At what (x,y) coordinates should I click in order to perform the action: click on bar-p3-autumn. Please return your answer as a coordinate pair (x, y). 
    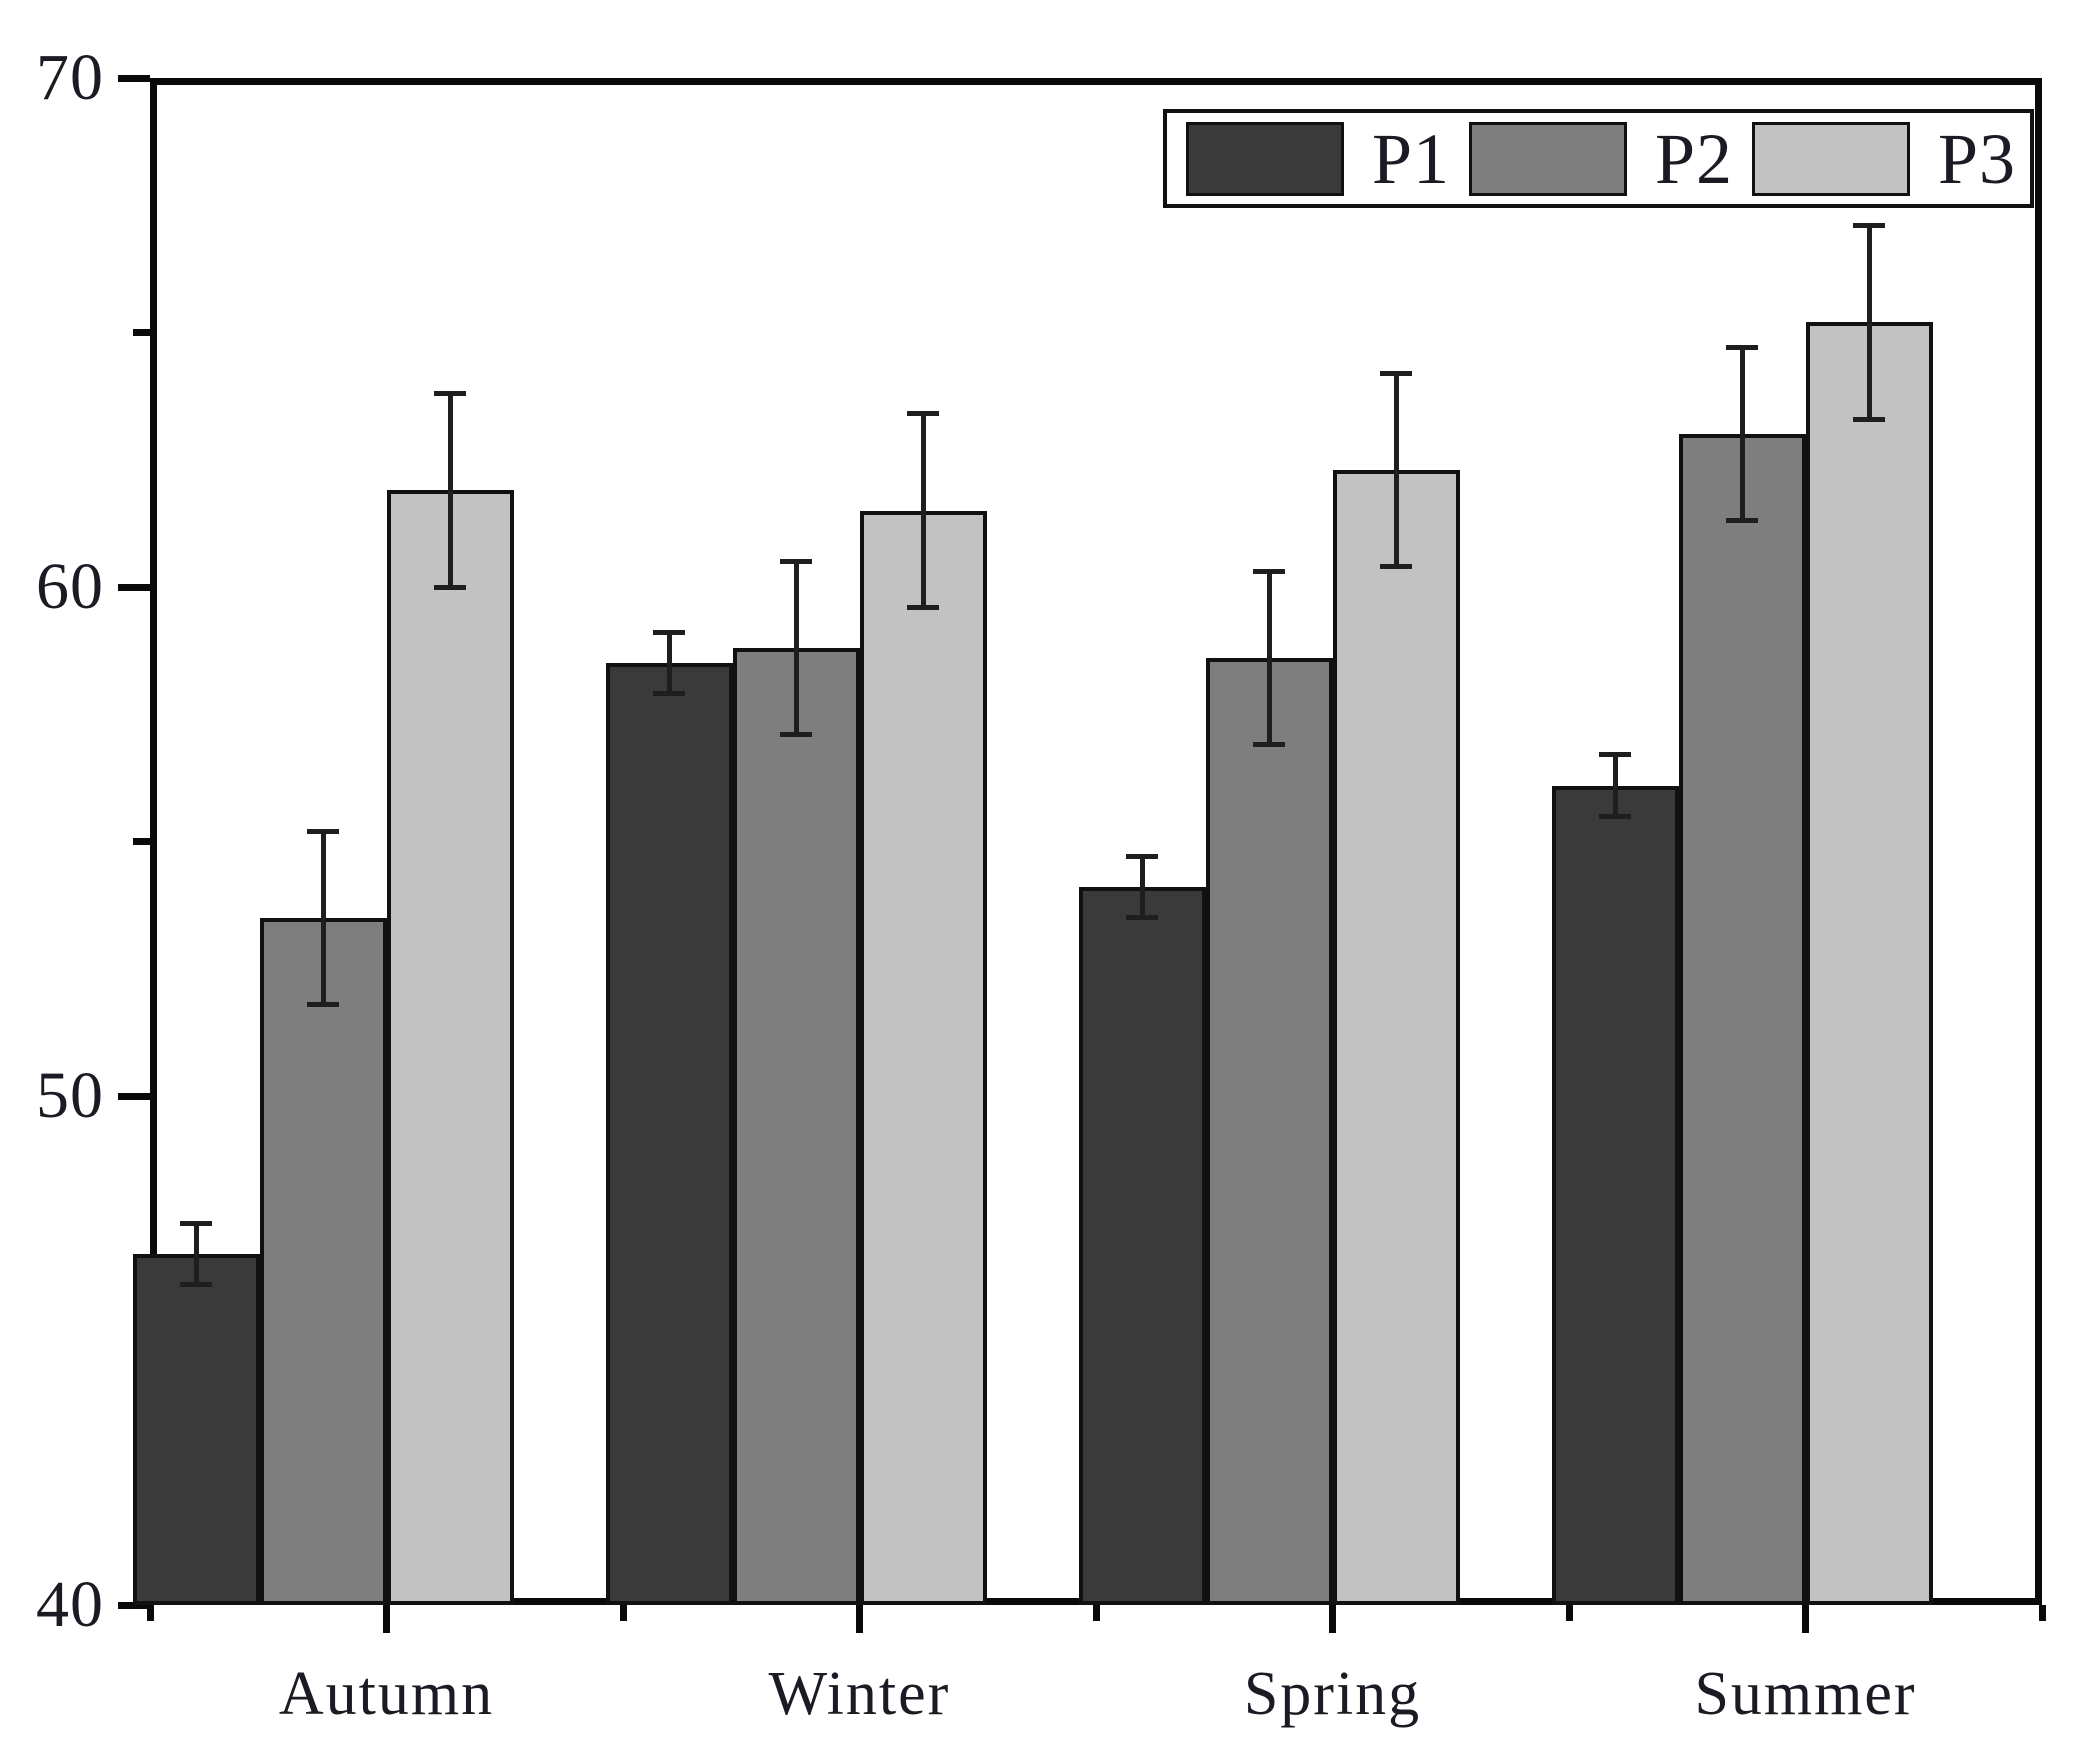
    Looking at the image, I should click on (450, 1047).